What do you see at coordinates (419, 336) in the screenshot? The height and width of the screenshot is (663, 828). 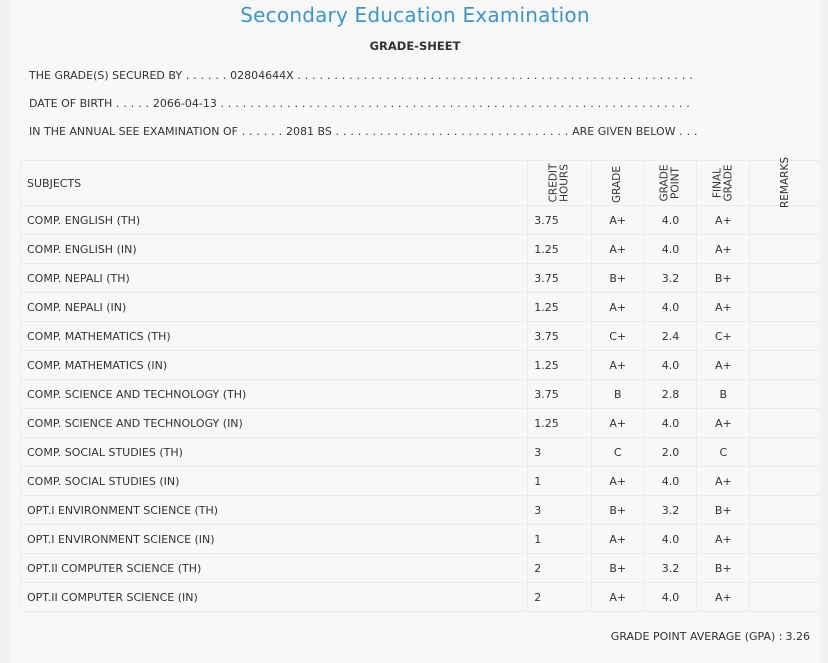 I see `table-row: COMP. MATHEMATICS (TH) 3.75 C+ 2.4 C+` at bounding box center [419, 336].